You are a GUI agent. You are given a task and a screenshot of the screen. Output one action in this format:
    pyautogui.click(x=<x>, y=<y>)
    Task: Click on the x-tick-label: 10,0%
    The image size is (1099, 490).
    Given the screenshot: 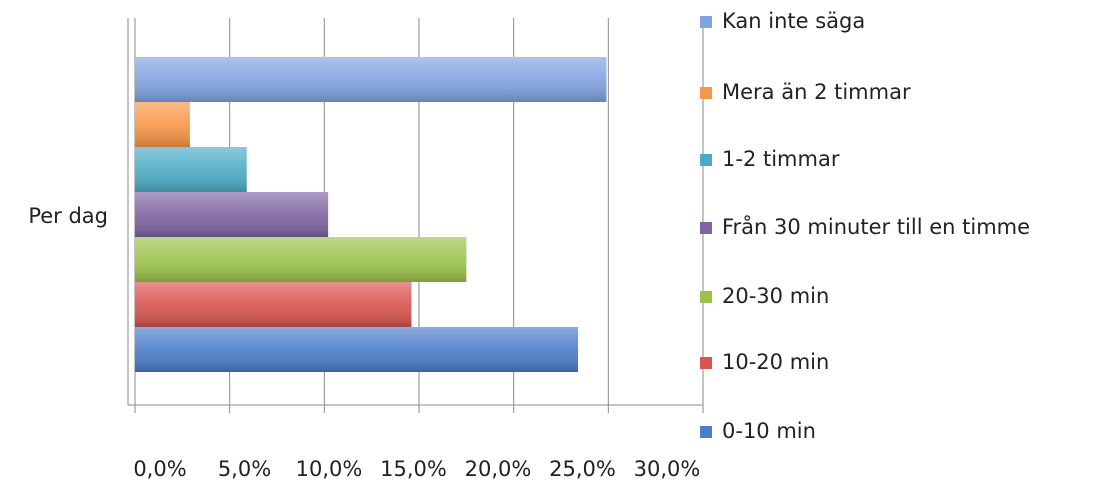 What is the action you would take?
    pyautogui.click(x=329, y=469)
    